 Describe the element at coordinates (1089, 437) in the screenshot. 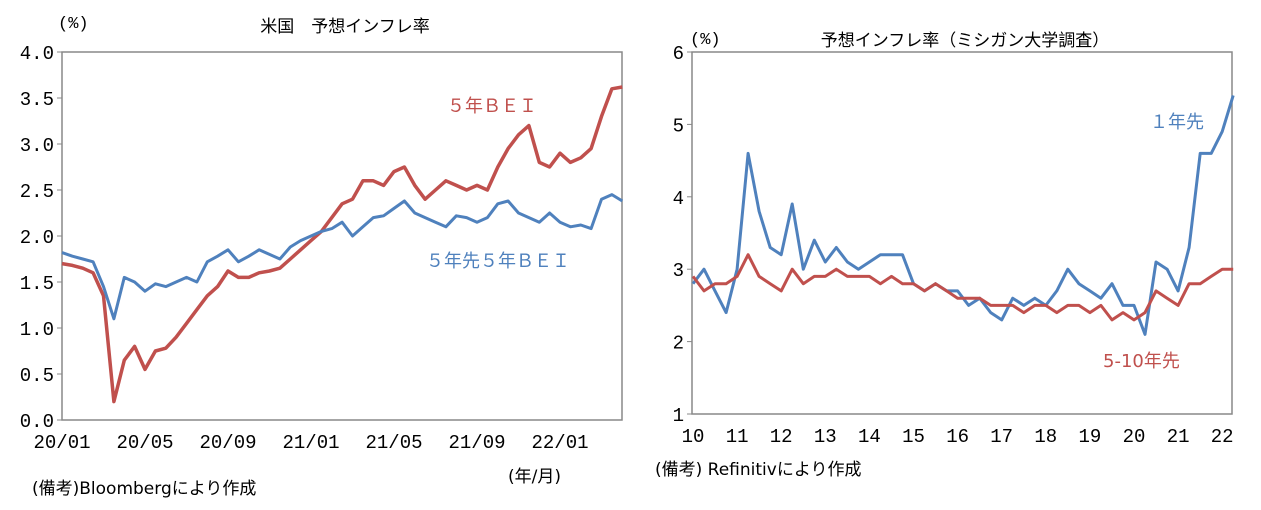

I see `x-tick-label: 19` at that location.